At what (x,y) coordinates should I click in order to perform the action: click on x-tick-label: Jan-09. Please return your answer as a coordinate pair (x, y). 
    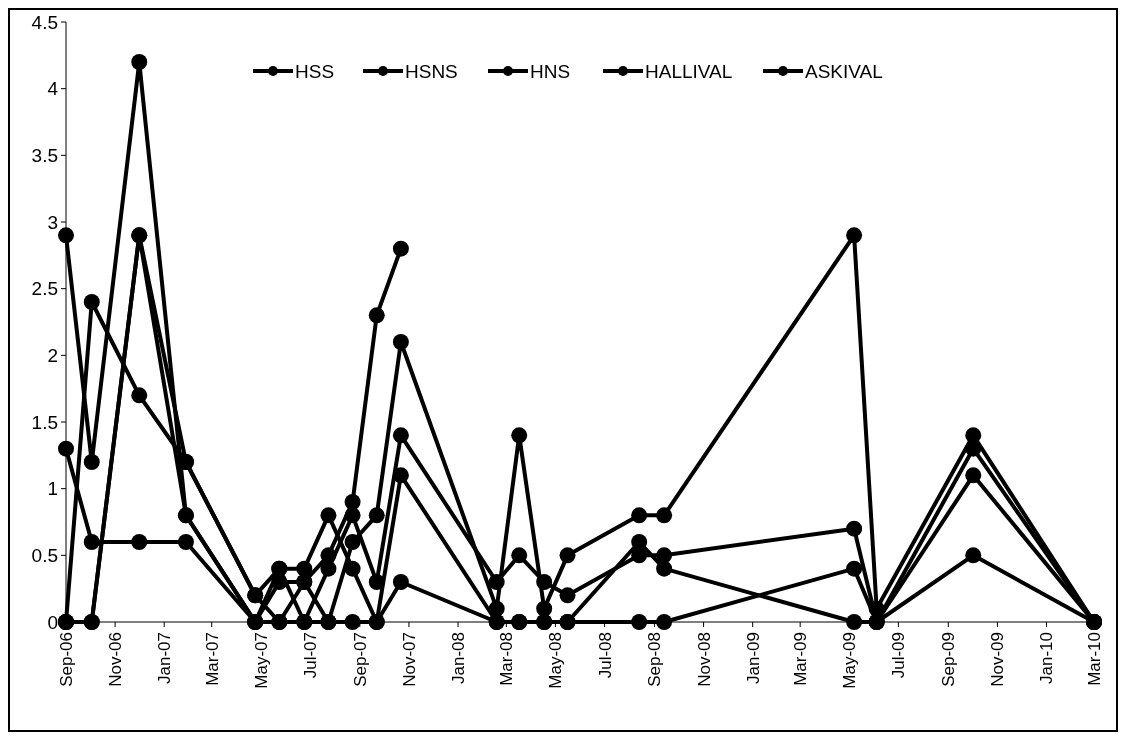
    Looking at the image, I should click on (753, 658).